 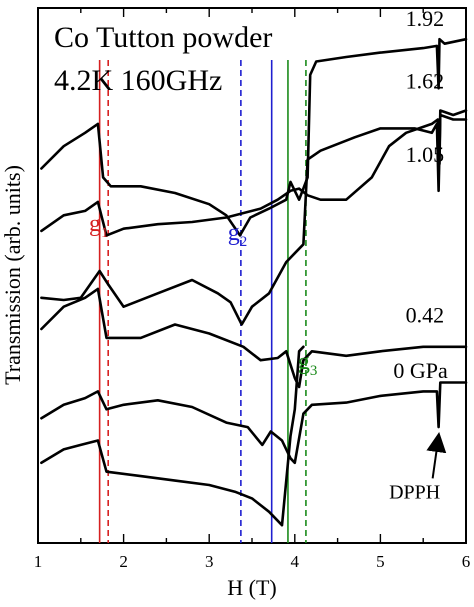 What do you see at coordinates (414, 492) in the screenshot?
I see `dpph-annotation: DPPH` at bounding box center [414, 492].